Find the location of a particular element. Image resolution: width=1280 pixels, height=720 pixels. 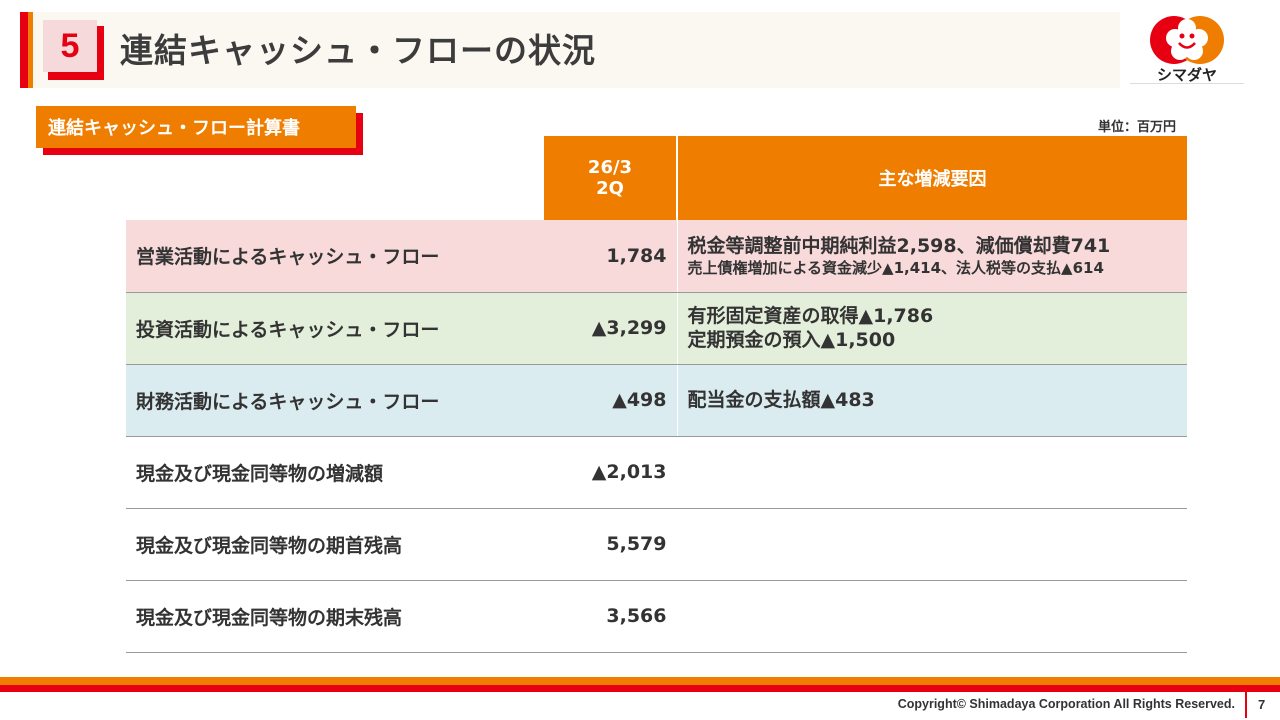

row-value: 1,784 is located at coordinates (610, 256).